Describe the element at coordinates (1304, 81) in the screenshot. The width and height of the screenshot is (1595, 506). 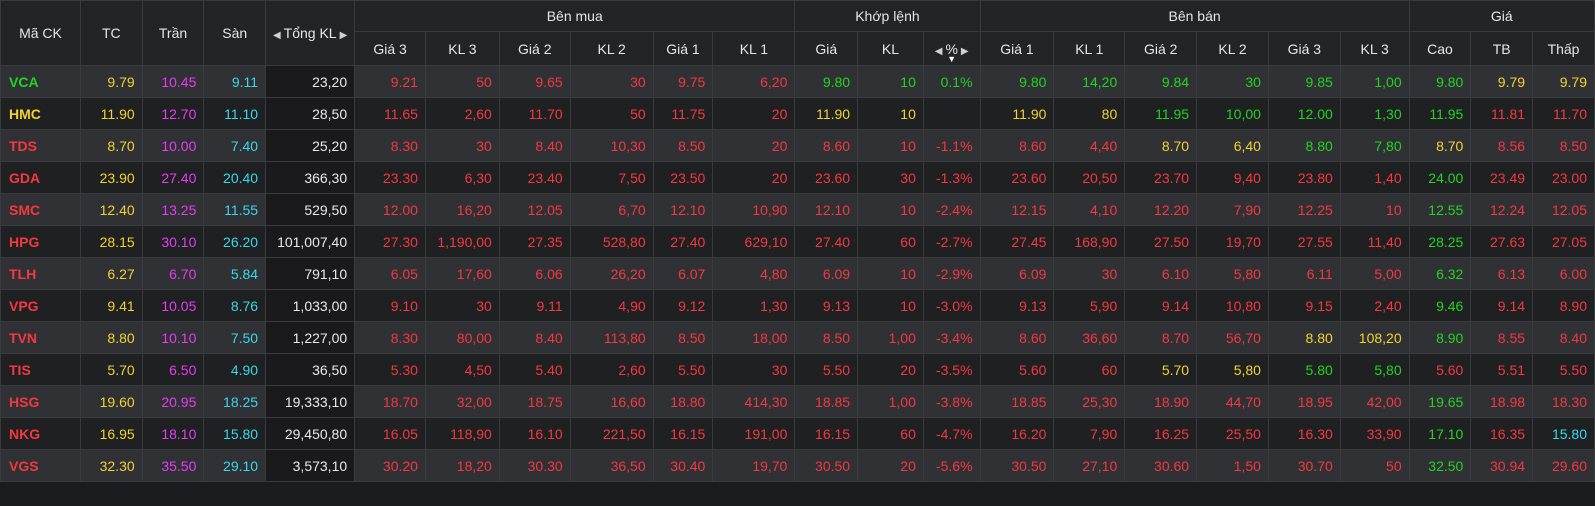
I see `sell-price3: 9.85` at that location.